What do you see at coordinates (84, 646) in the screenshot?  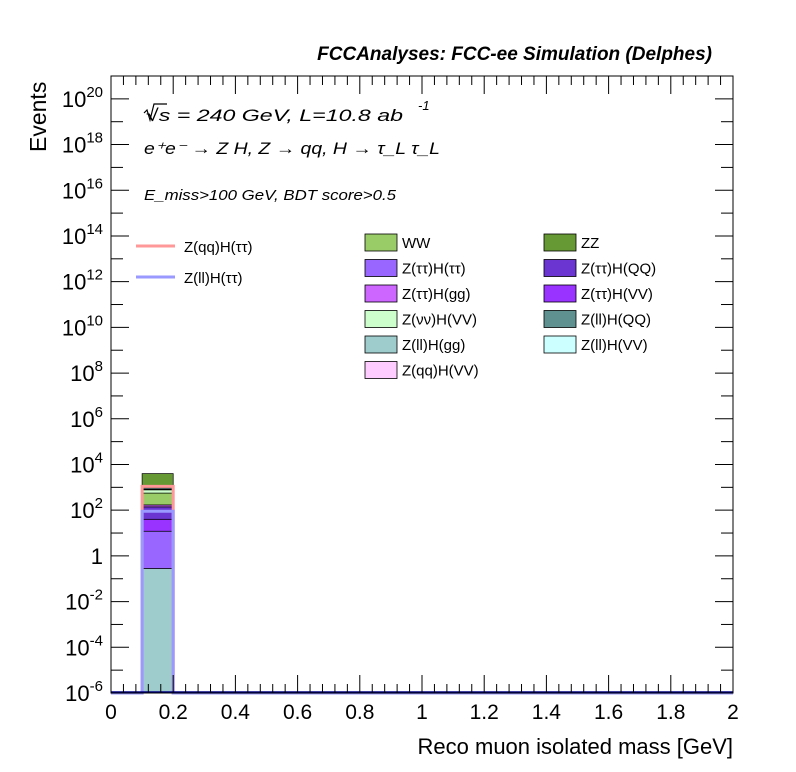 I see `y-tick-label: 10⁻⁴` at bounding box center [84, 646].